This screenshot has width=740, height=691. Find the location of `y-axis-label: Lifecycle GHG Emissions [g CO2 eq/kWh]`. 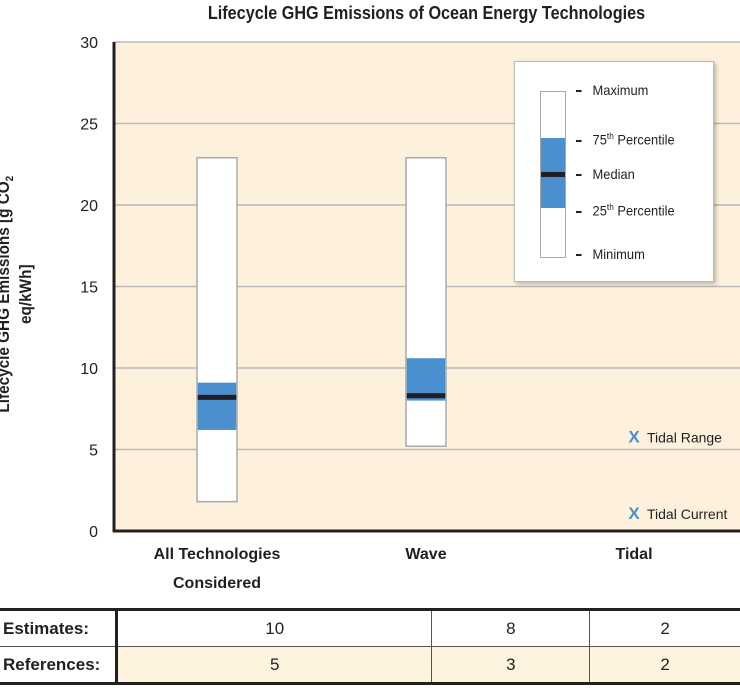

y-axis-label: Lifecycle GHG Emissions [g CO2 eq/kWh] is located at coordinates (18, 294).